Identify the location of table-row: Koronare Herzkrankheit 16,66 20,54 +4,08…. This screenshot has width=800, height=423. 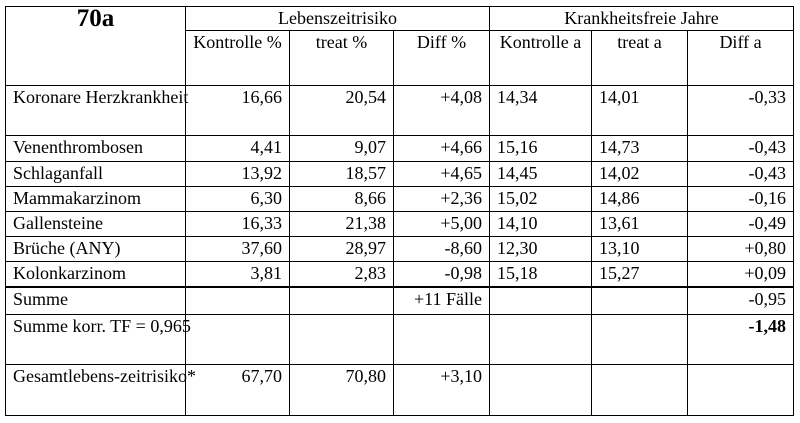
(400, 110).